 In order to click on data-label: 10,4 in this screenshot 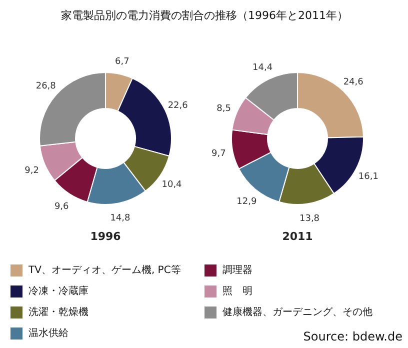, I will do `click(172, 185)`.